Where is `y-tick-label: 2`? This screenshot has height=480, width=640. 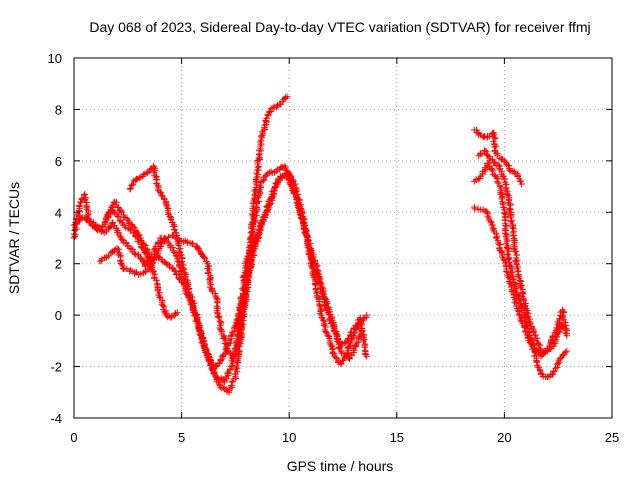
y-tick-label: 2 is located at coordinates (58, 264).